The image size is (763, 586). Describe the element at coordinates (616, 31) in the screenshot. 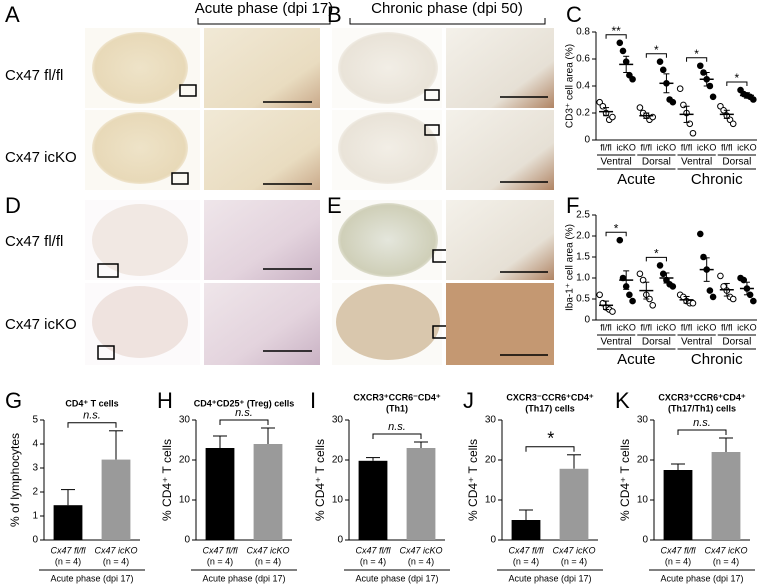

I see `significance-label: **` at that location.